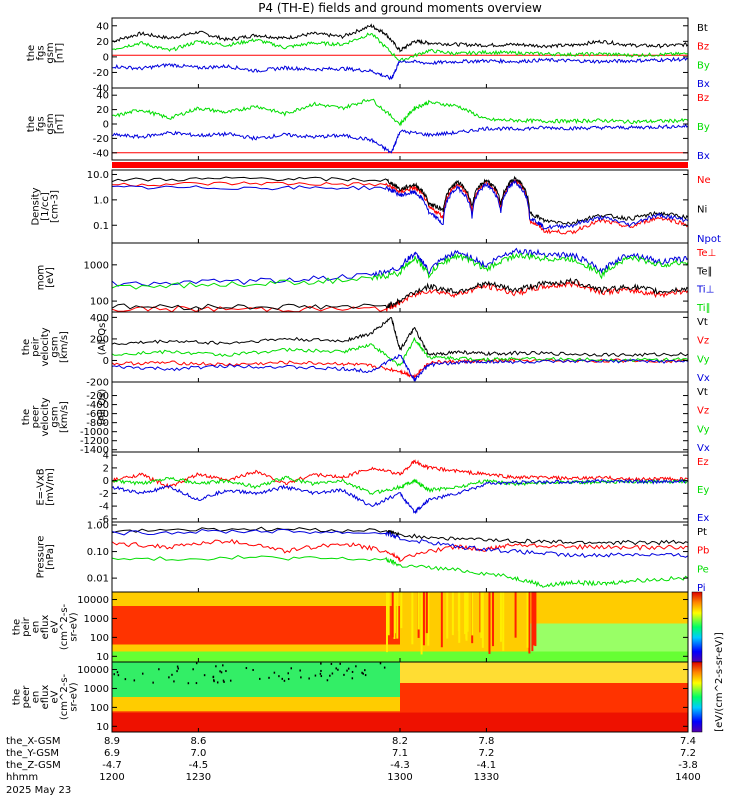  I want to click on y-axis-label: peir, so click(26, 626).